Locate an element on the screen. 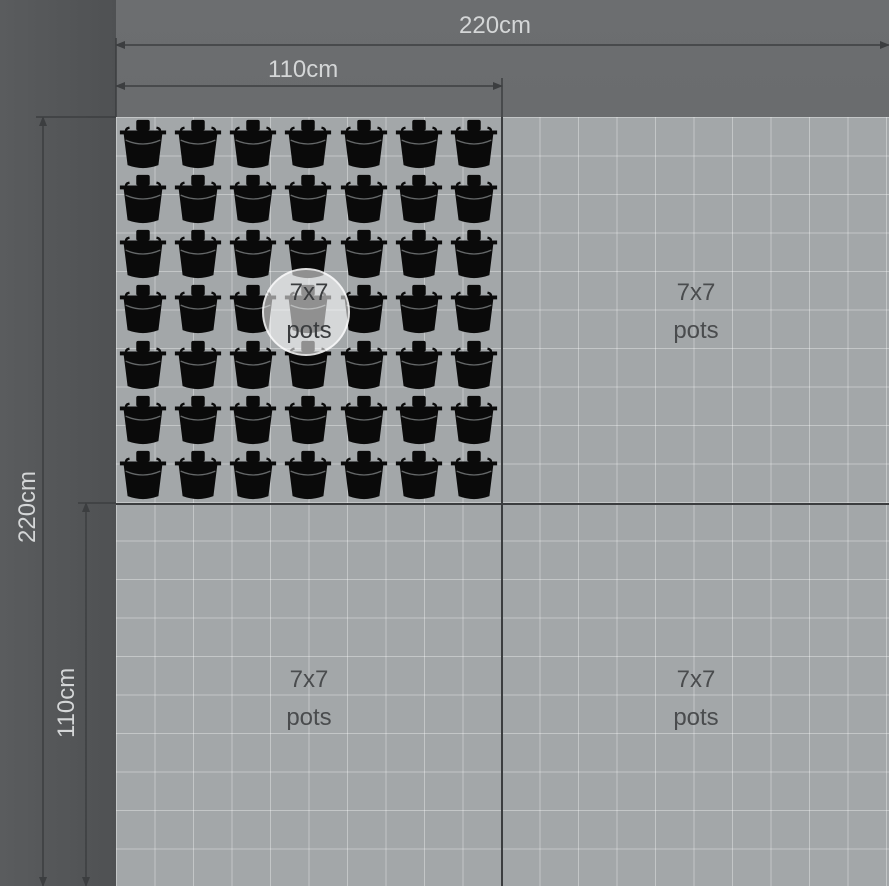 Image resolution: width=889 pixels, height=886 pixels. module-label-bottom-left: 7x7 pots is located at coordinates (309, 699).